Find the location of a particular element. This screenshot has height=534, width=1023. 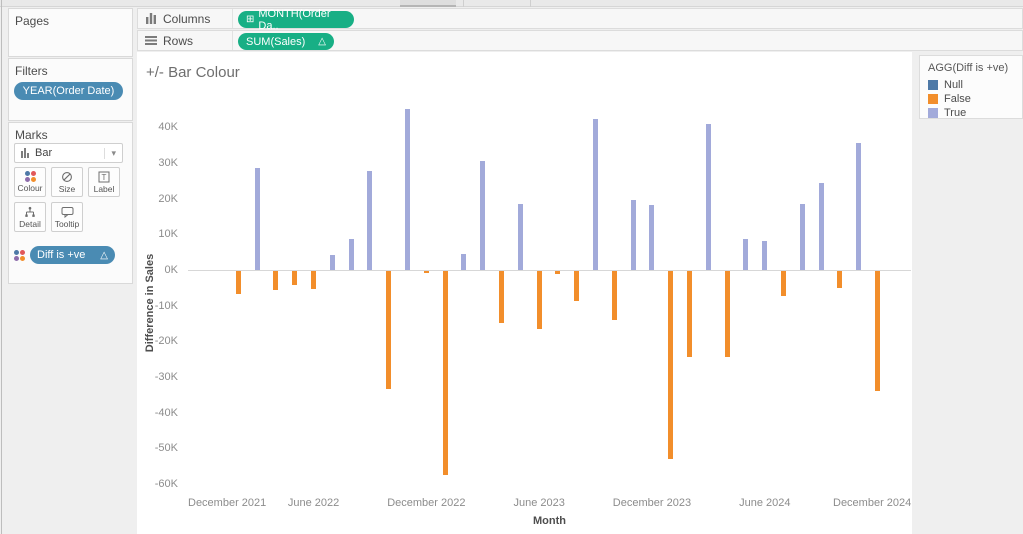

toolbar-separator is located at coordinates (530, 3).